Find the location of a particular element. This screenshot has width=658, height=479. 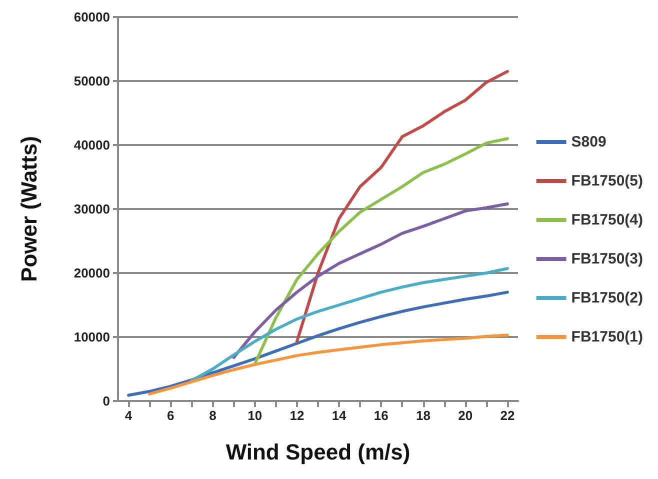

x-tick-label: 4 is located at coordinates (128, 415).